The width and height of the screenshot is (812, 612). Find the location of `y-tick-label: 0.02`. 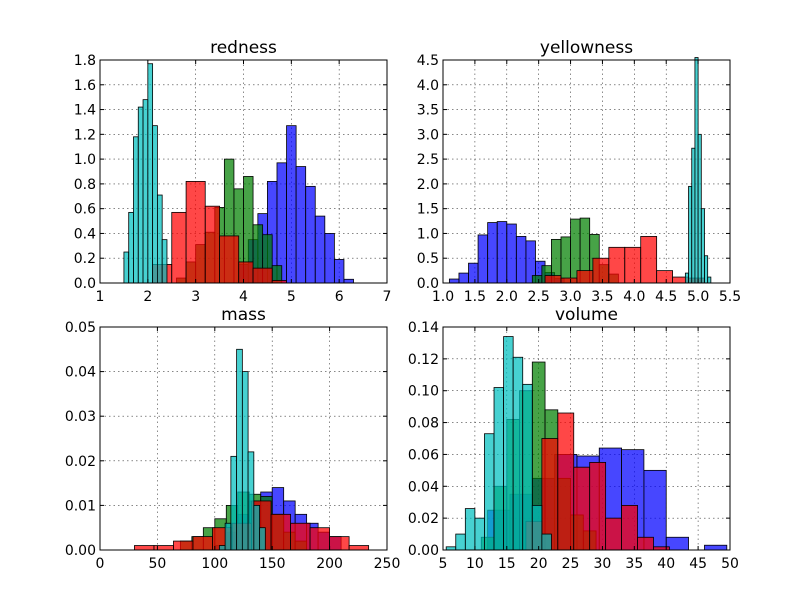

y-tick-label: 0.02 is located at coordinates (423, 519).